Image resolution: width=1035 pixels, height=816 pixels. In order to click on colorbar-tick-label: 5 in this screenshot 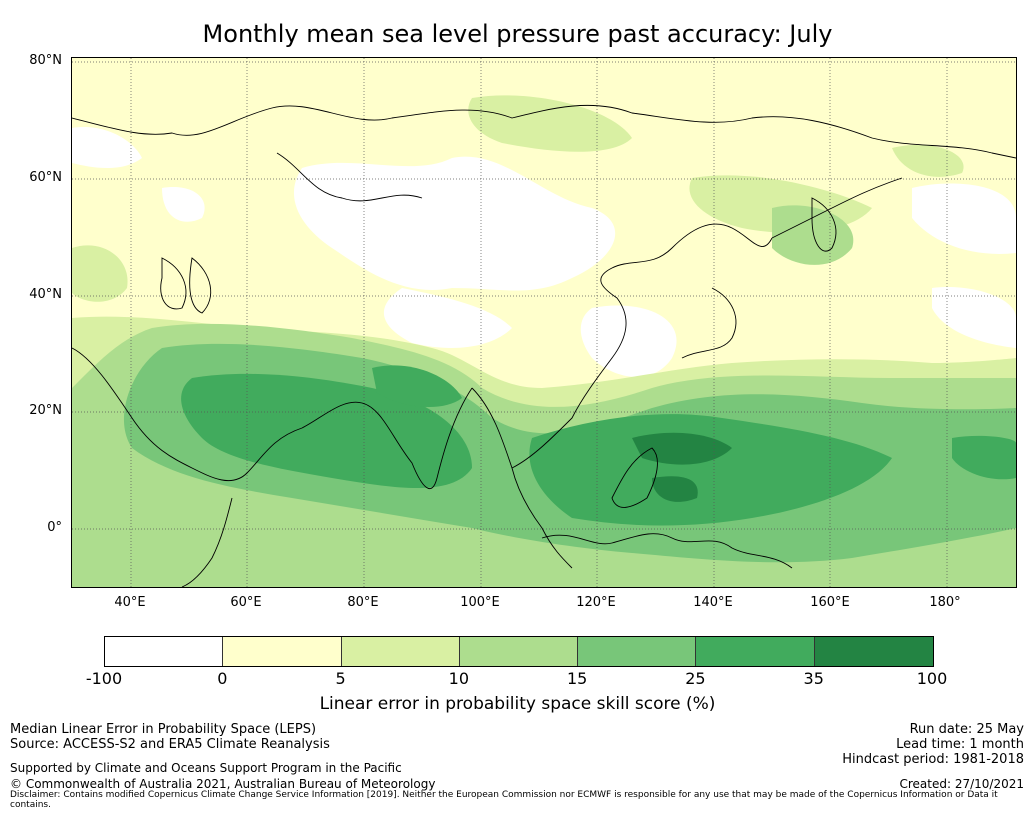, I will do `click(340, 678)`.